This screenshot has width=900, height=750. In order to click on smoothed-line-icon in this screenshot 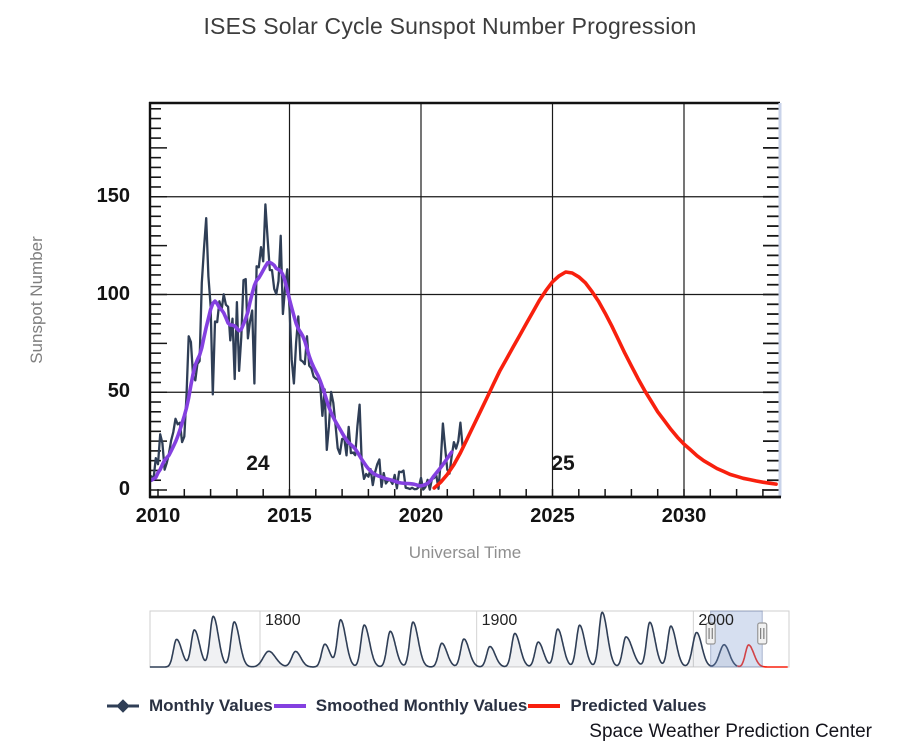, I will do `click(290, 706)`.